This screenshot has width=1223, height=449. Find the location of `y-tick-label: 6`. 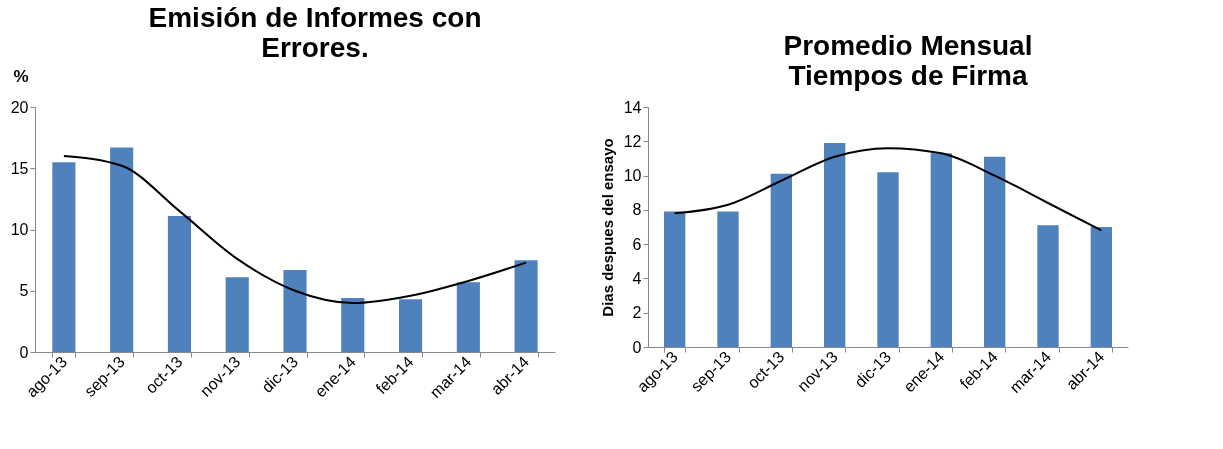

y-tick-label: 6 is located at coordinates (637, 244).